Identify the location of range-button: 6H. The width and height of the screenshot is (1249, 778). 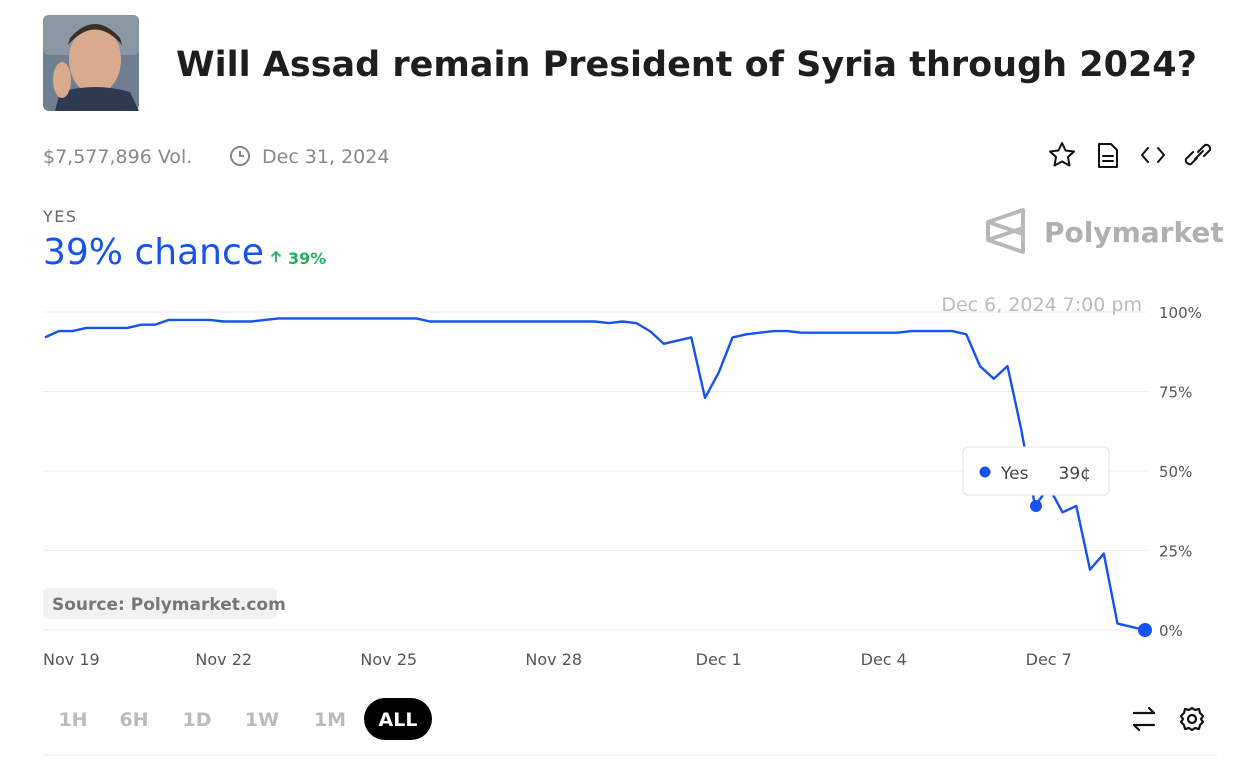
(133, 720).